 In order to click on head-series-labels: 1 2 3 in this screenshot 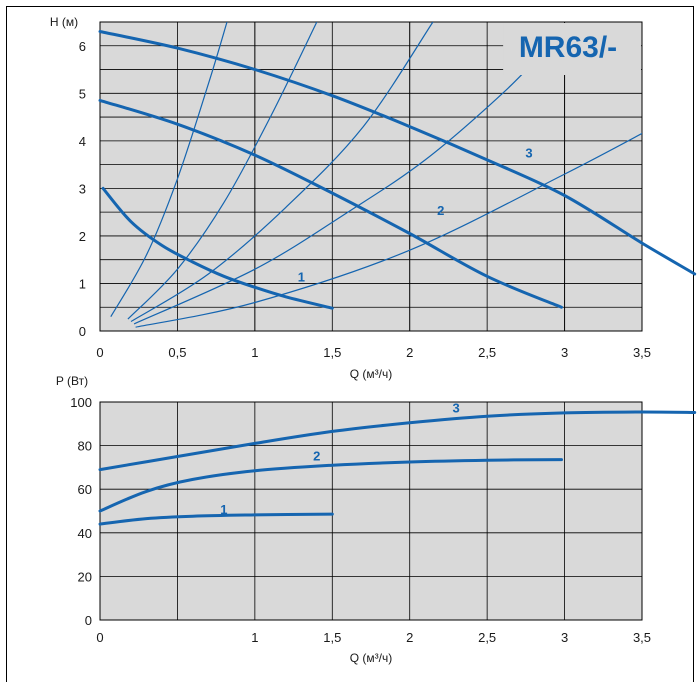, I will do `click(415, 215)`.